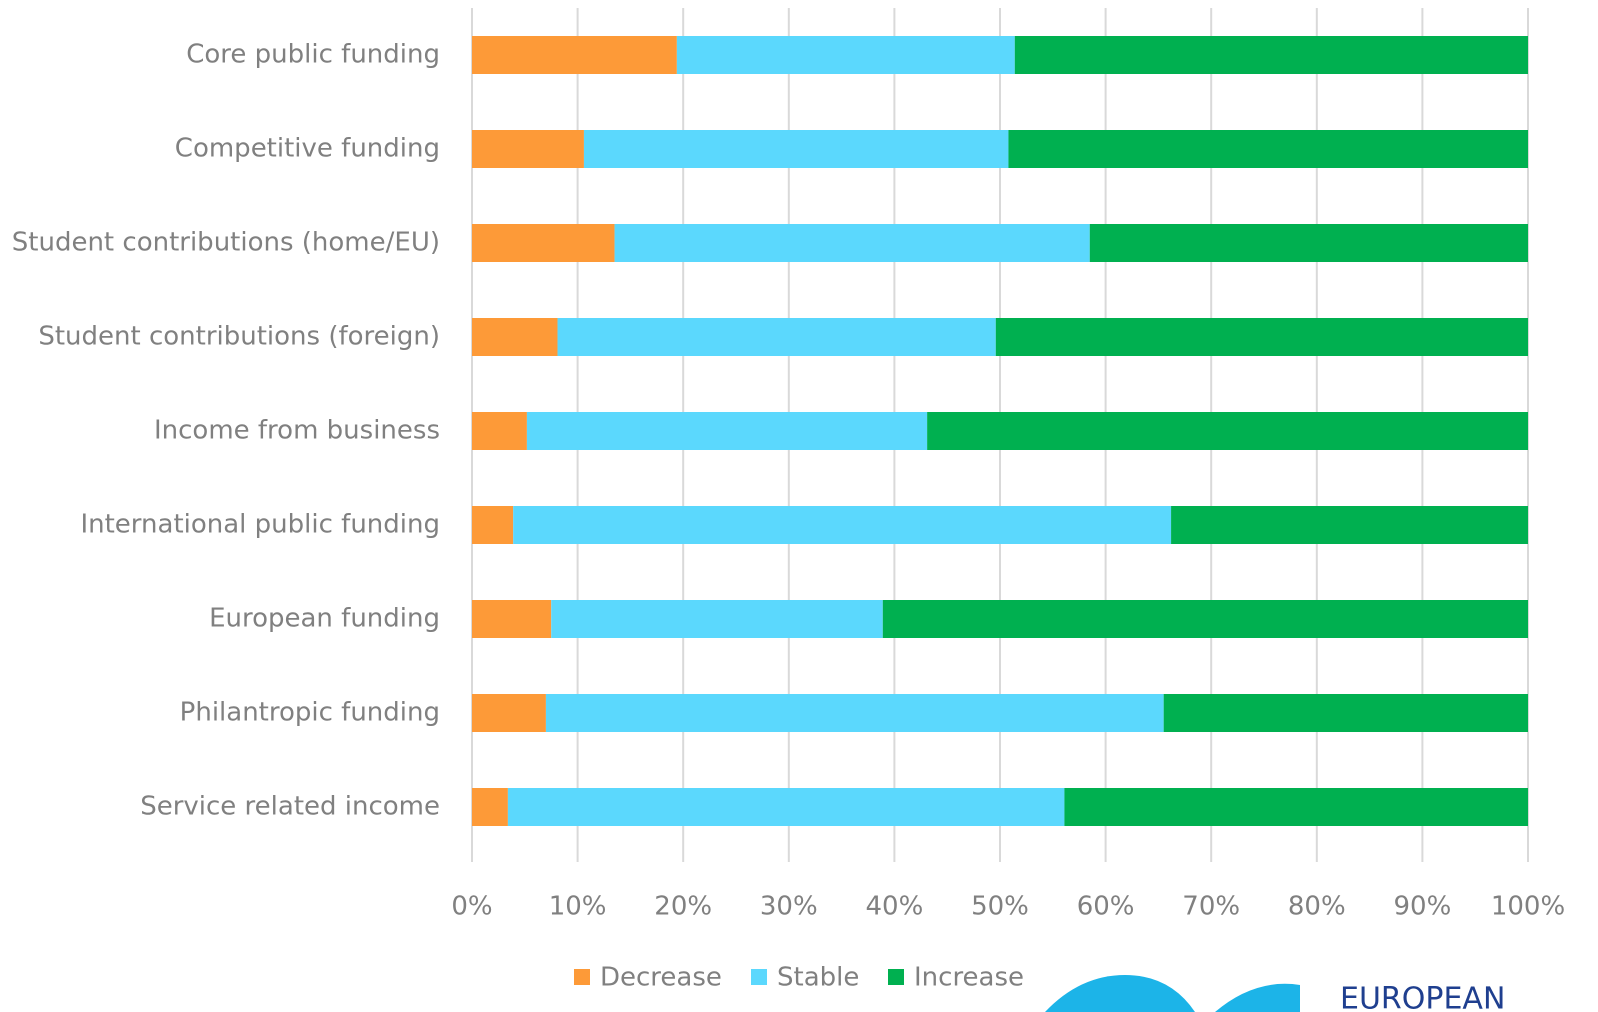 The image size is (1598, 1012). Describe the element at coordinates (1528, 907) in the screenshot. I see `x-tick-label: 100%` at that location.